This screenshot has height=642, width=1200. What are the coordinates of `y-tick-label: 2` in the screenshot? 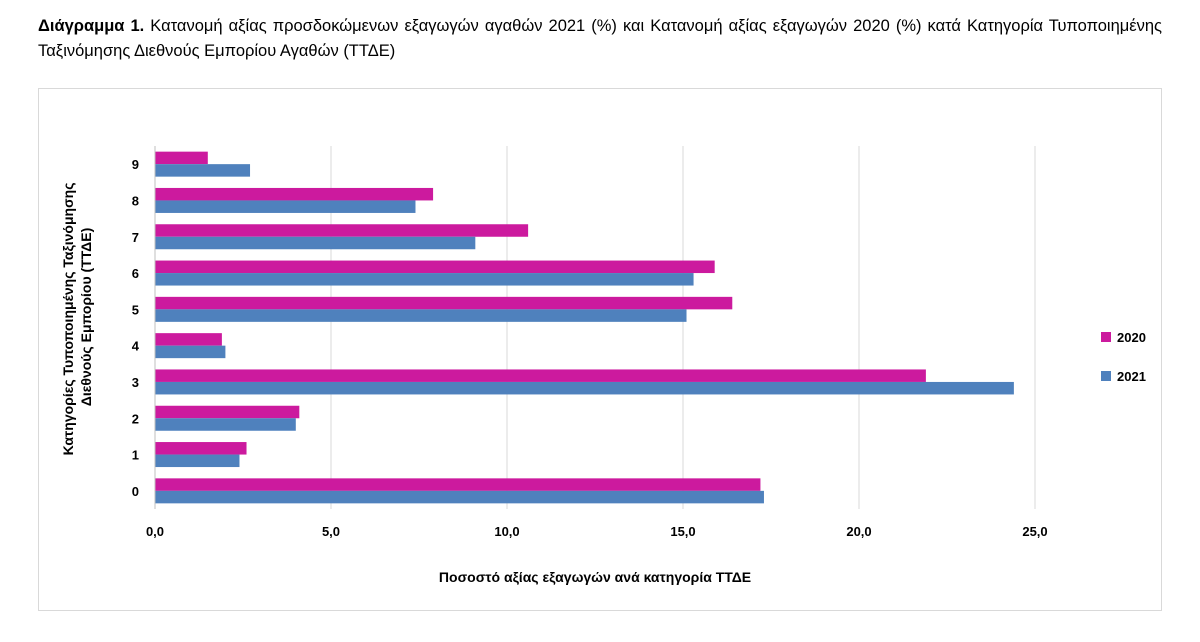 It's located at (135, 418).